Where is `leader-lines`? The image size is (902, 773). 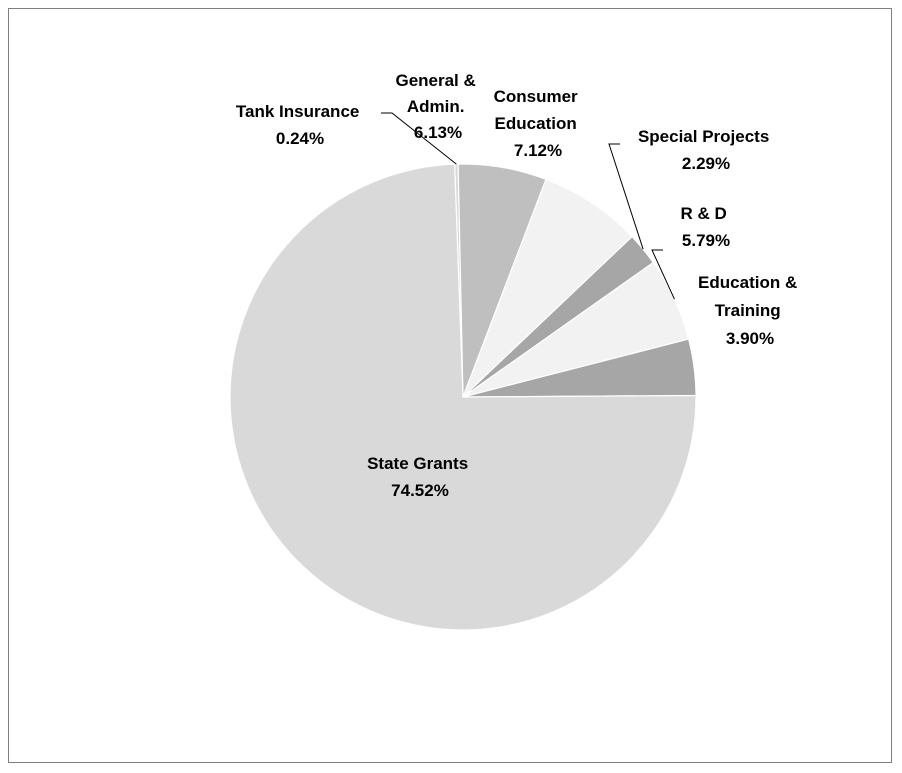 leader-lines is located at coordinates (528, 206).